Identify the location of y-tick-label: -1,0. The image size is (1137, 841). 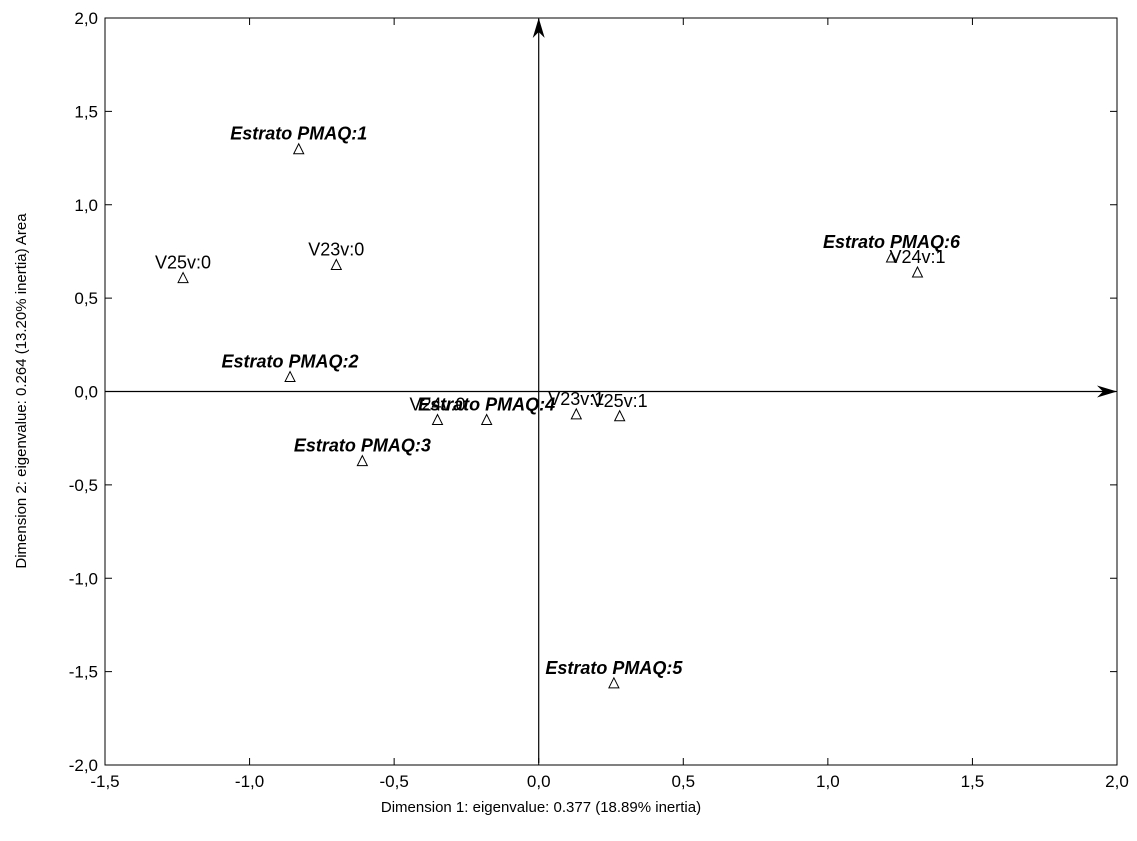
(83, 578).